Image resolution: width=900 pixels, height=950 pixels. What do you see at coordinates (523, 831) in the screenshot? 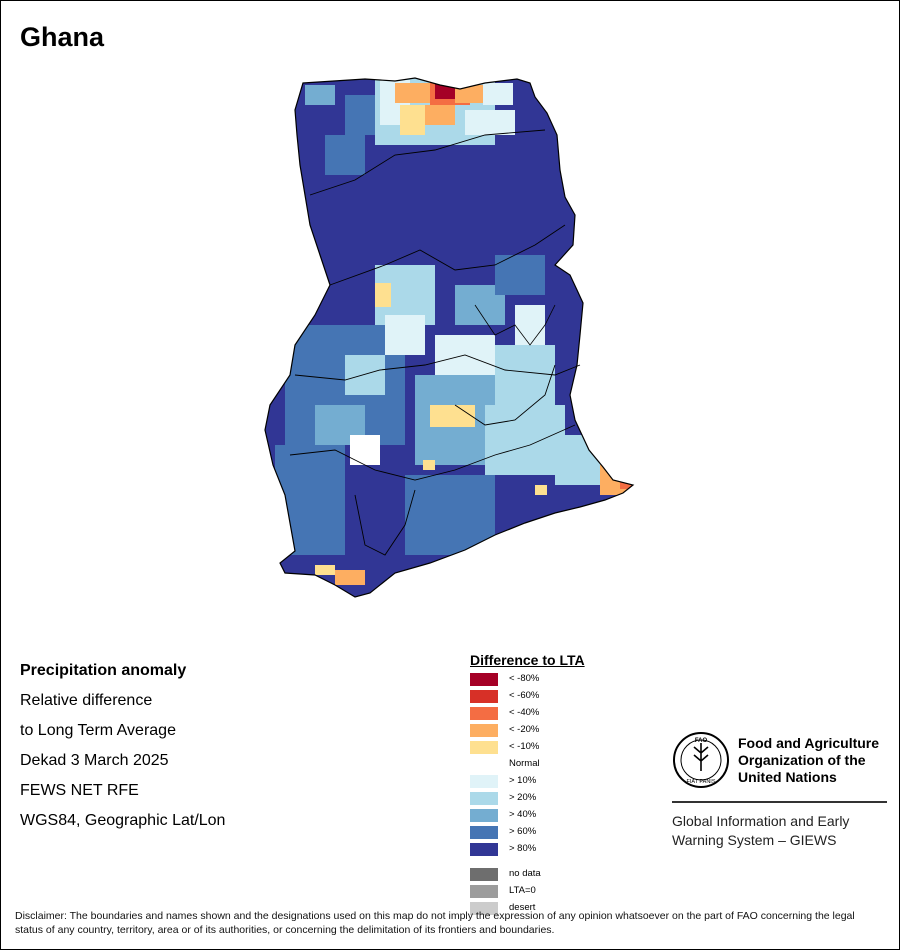
I see `legend-label: > 60%` at bounding box center [523, 831].